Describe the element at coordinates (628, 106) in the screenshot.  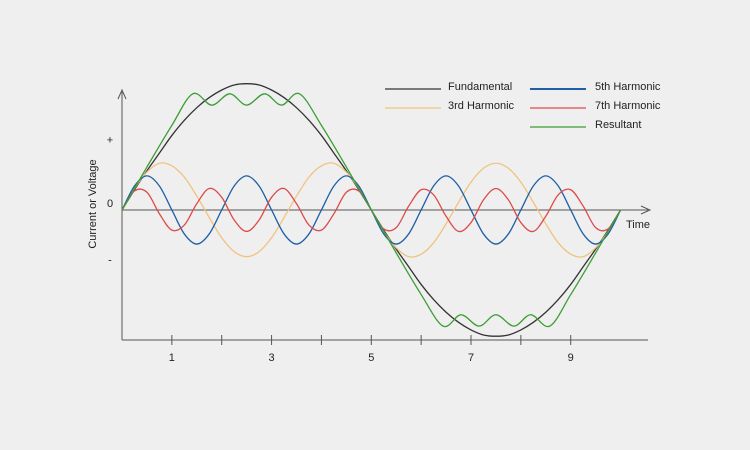
I see `legend-label: 7th Harmonic` at that location.